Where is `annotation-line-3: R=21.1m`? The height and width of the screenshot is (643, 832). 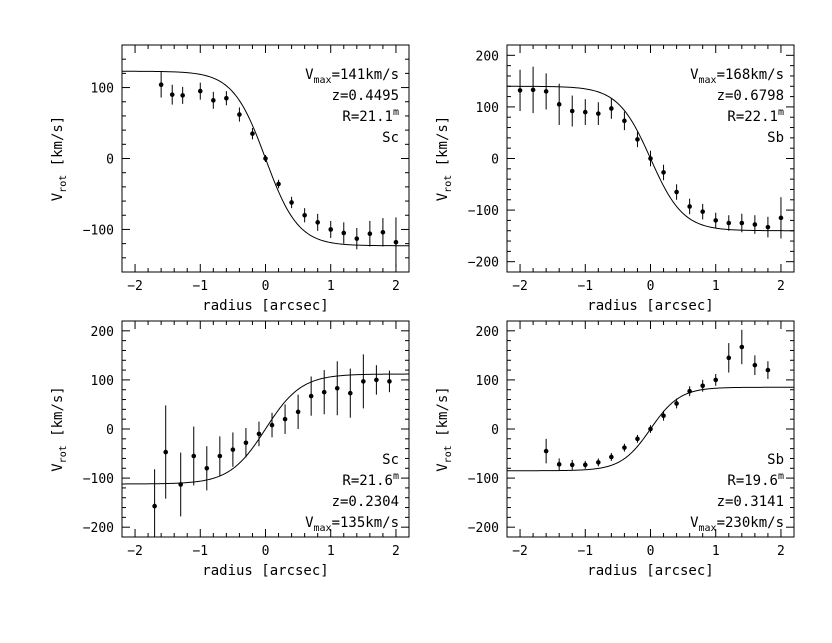
annotation-line-3: R=21.1m is located at coordinates (370, 116).